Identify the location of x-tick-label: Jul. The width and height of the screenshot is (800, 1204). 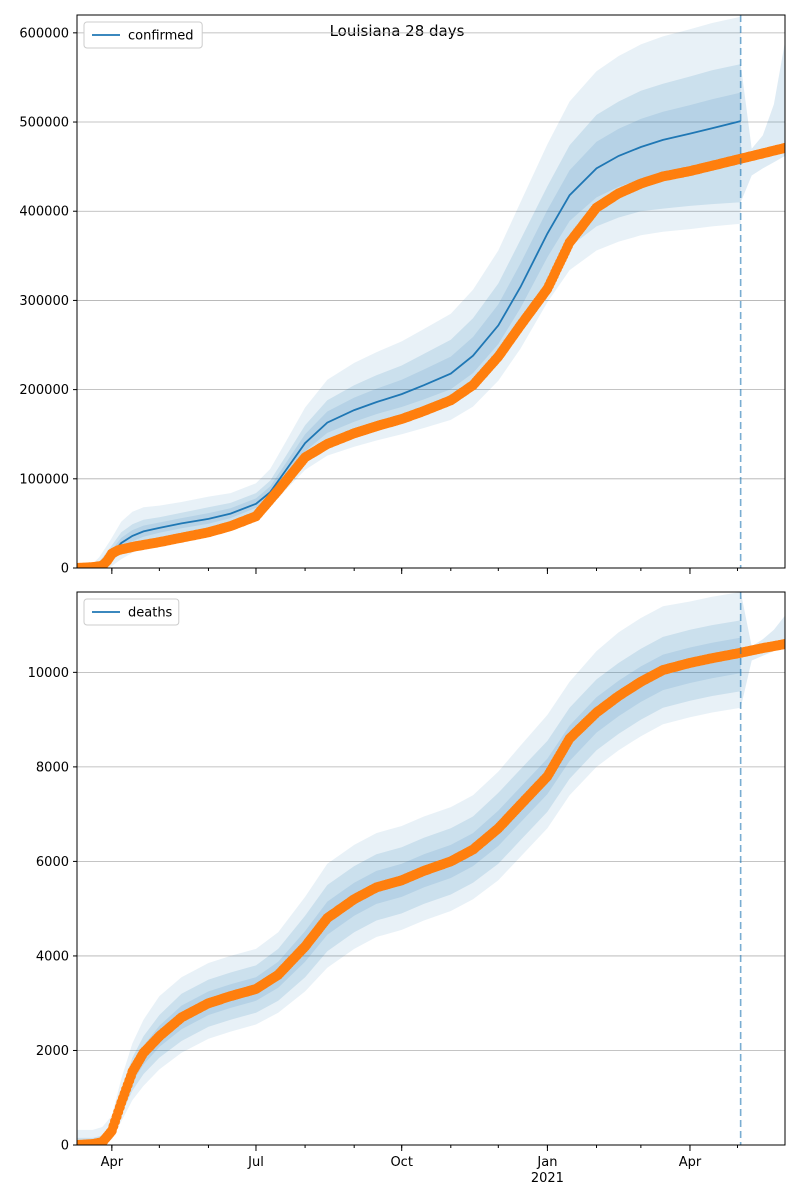
(255, 1162).